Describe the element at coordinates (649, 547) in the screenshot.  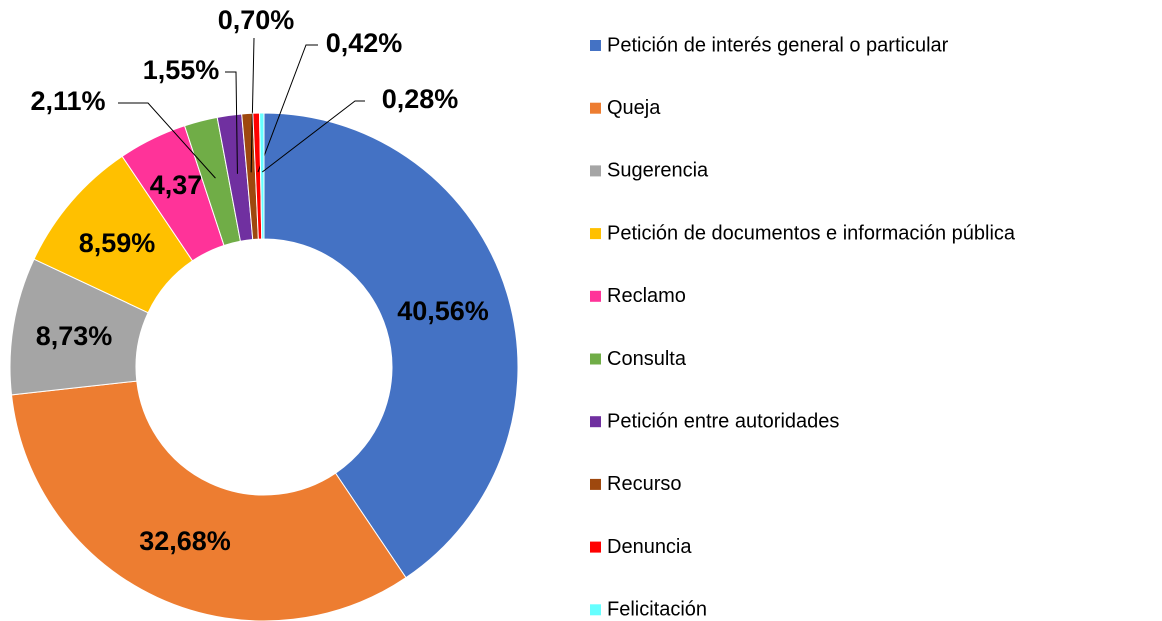
I see `legend-label: Denuncia` at that location.